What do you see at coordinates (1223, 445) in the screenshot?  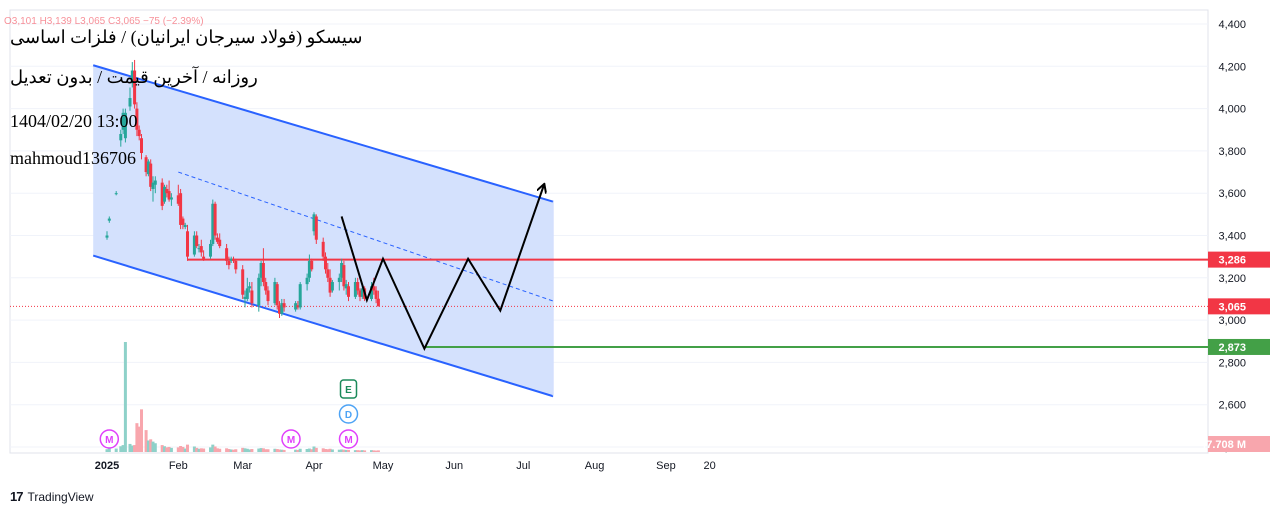 I see `volume-price-text: 47.708 M` at bounding box center [1223, 445].